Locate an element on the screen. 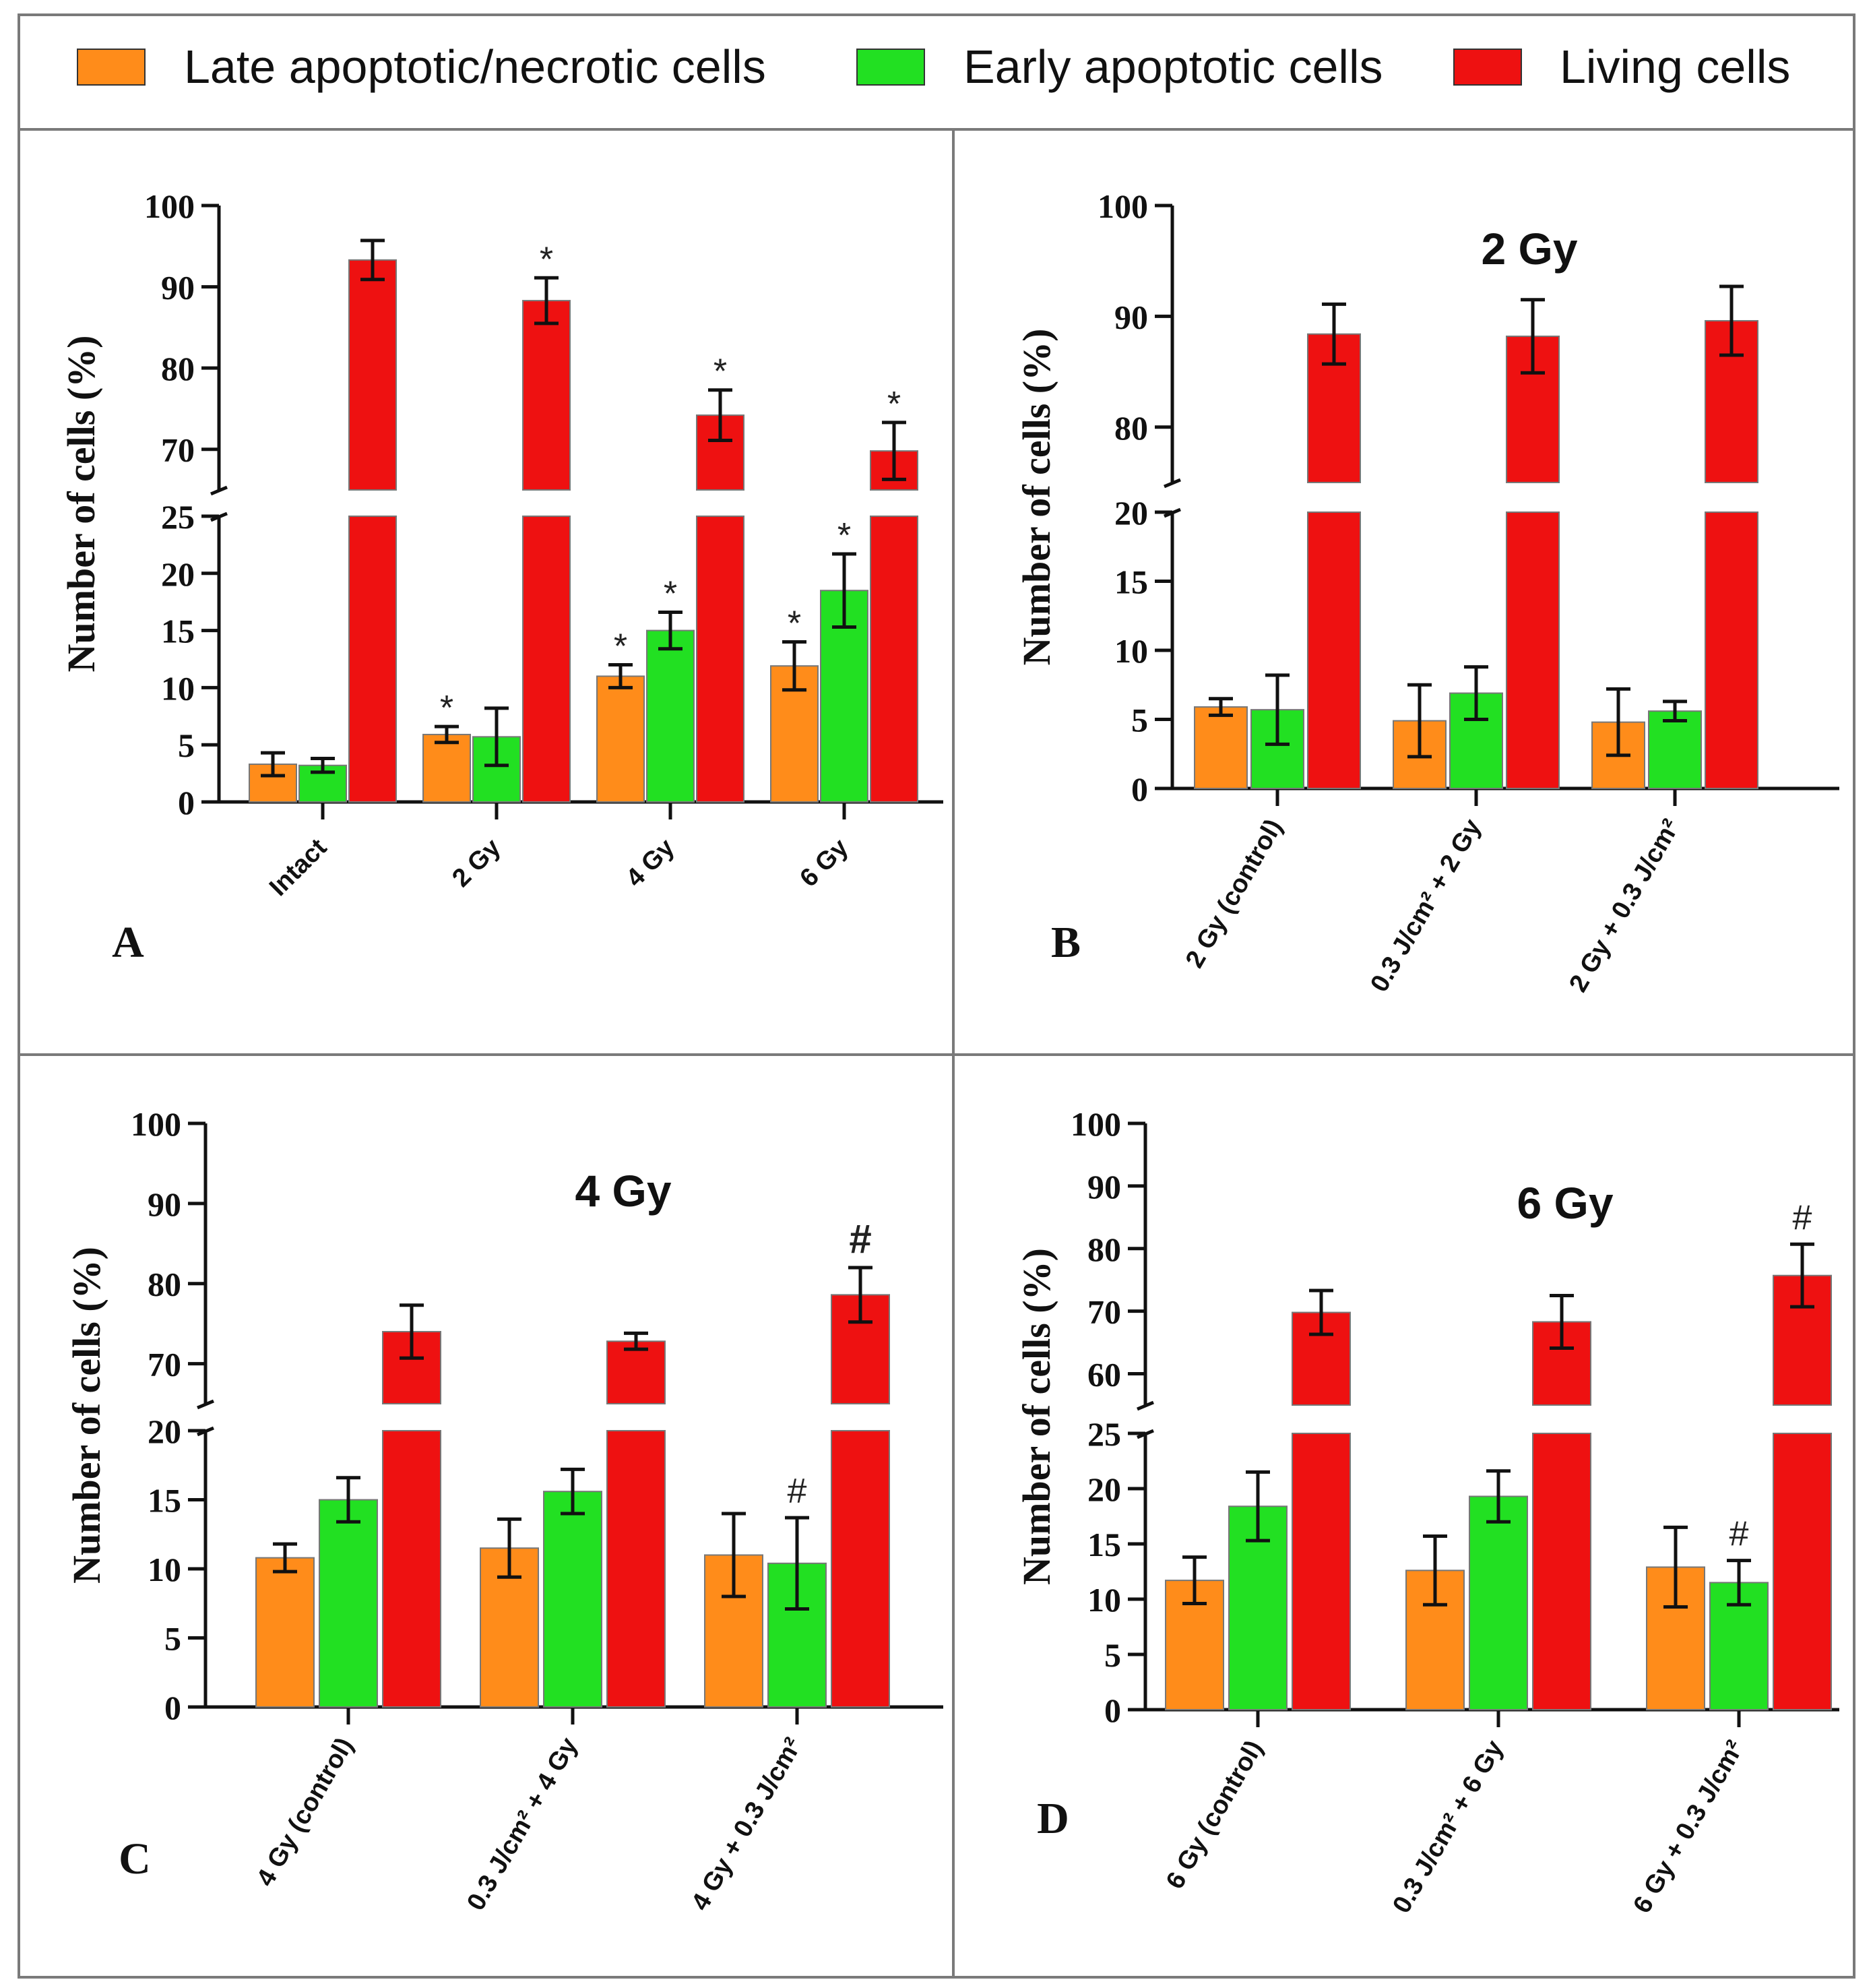  bar-early-4-gy-control is located at coordinates (348, 1603).